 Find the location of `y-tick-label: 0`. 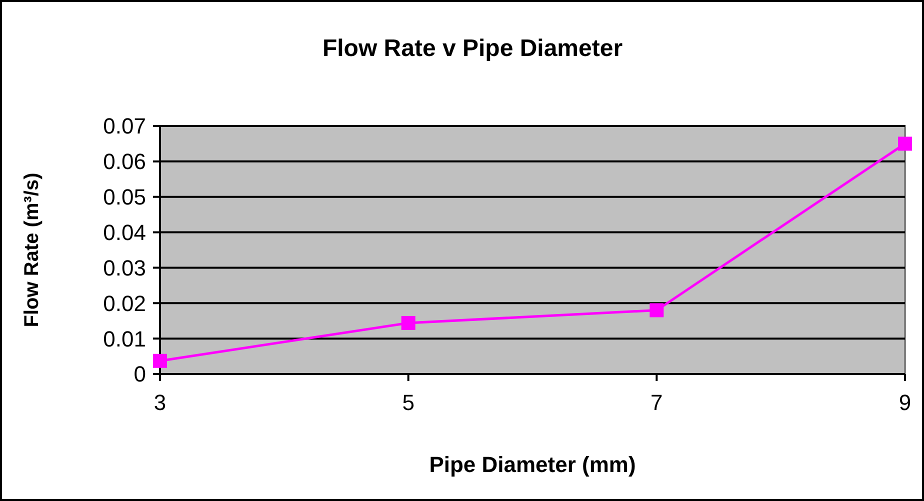

y-tick-label: 0 is located at coordinates (140, 374).